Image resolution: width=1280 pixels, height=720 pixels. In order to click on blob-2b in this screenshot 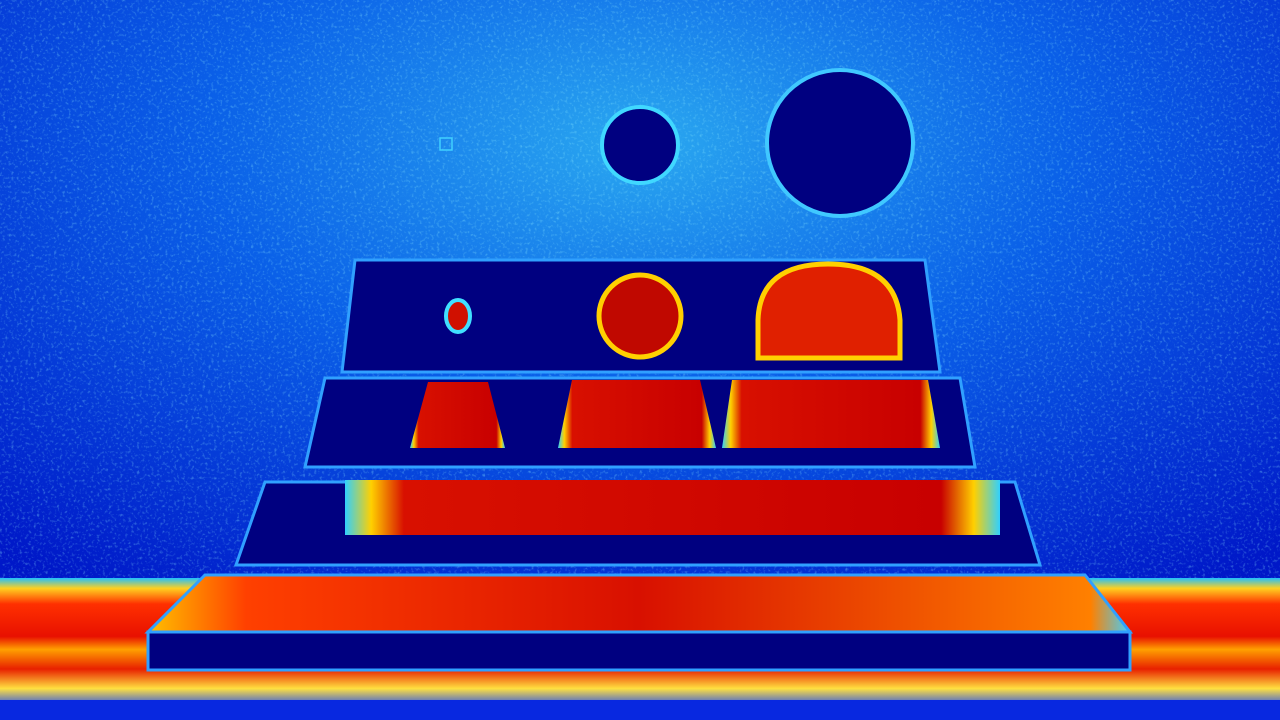, I will do `click(637, 414)`.